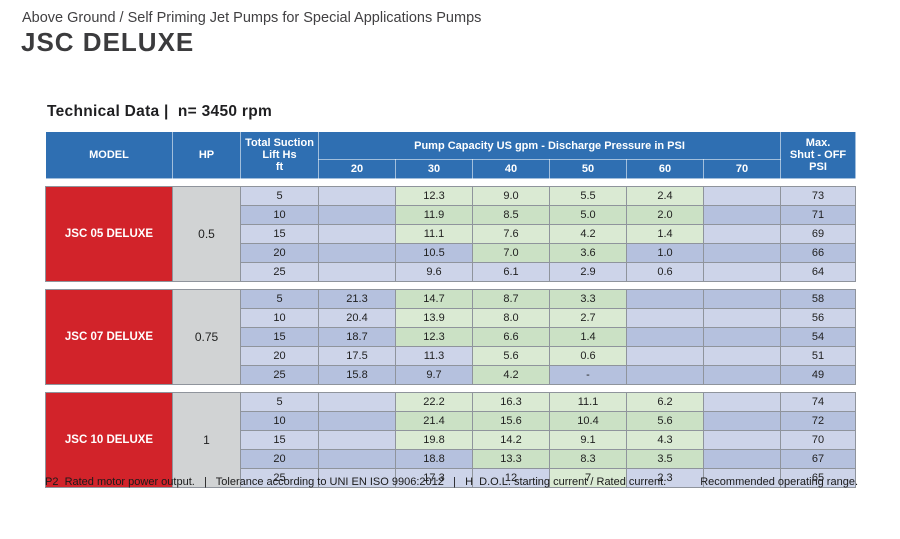 The image size is (900, 539). Describe the element at coordinates (357, 337) in the screenshot. I see `capacity-cell: 18.7` at that location.